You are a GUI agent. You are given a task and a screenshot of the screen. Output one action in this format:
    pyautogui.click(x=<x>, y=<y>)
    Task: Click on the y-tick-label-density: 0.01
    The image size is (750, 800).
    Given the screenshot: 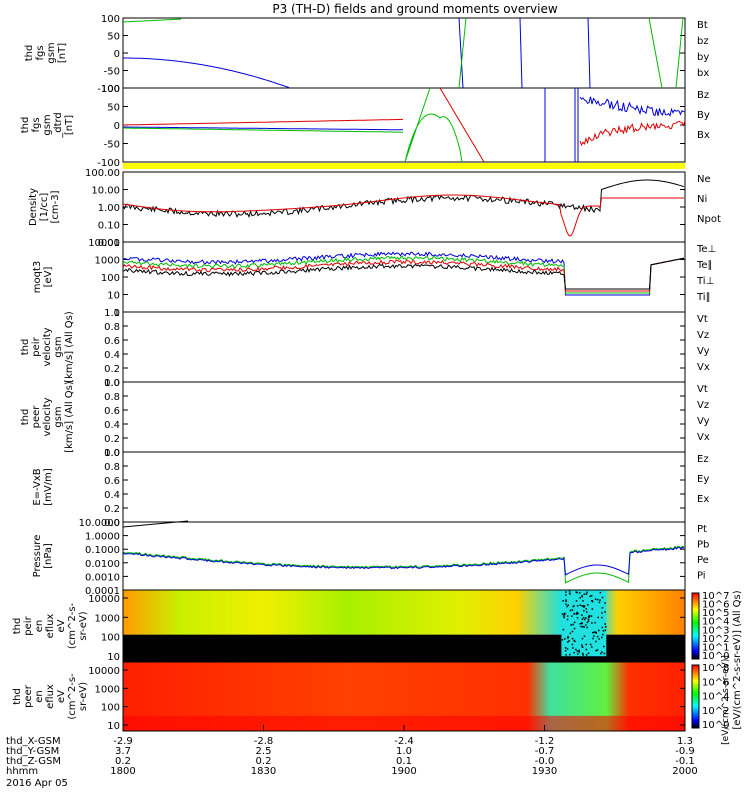 What is the action you would take?
    pyautogui.click(x=109, y=243)
    